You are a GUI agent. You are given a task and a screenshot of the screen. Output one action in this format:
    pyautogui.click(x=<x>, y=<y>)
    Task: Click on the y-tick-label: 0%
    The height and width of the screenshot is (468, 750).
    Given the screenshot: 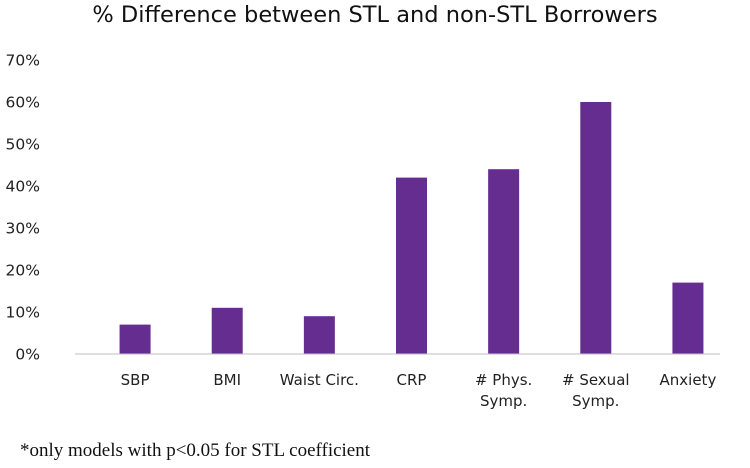 What is the action you would take?
    pyautogui.click(x=27, y=355)
    